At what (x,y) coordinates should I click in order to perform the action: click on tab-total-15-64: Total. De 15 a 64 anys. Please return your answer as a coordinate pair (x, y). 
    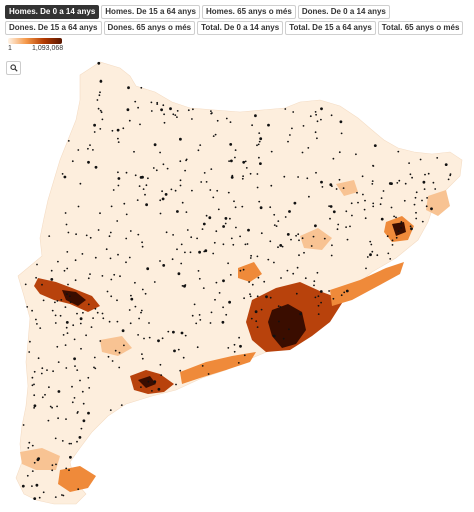
    Looking at the image, I should click on (330, 28).